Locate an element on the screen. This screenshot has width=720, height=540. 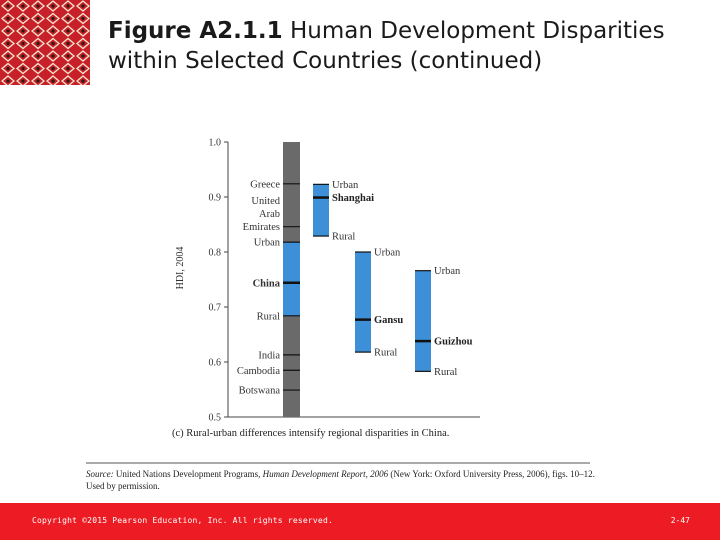
decorative-pattern-corner is located at coordinates (45, 42).